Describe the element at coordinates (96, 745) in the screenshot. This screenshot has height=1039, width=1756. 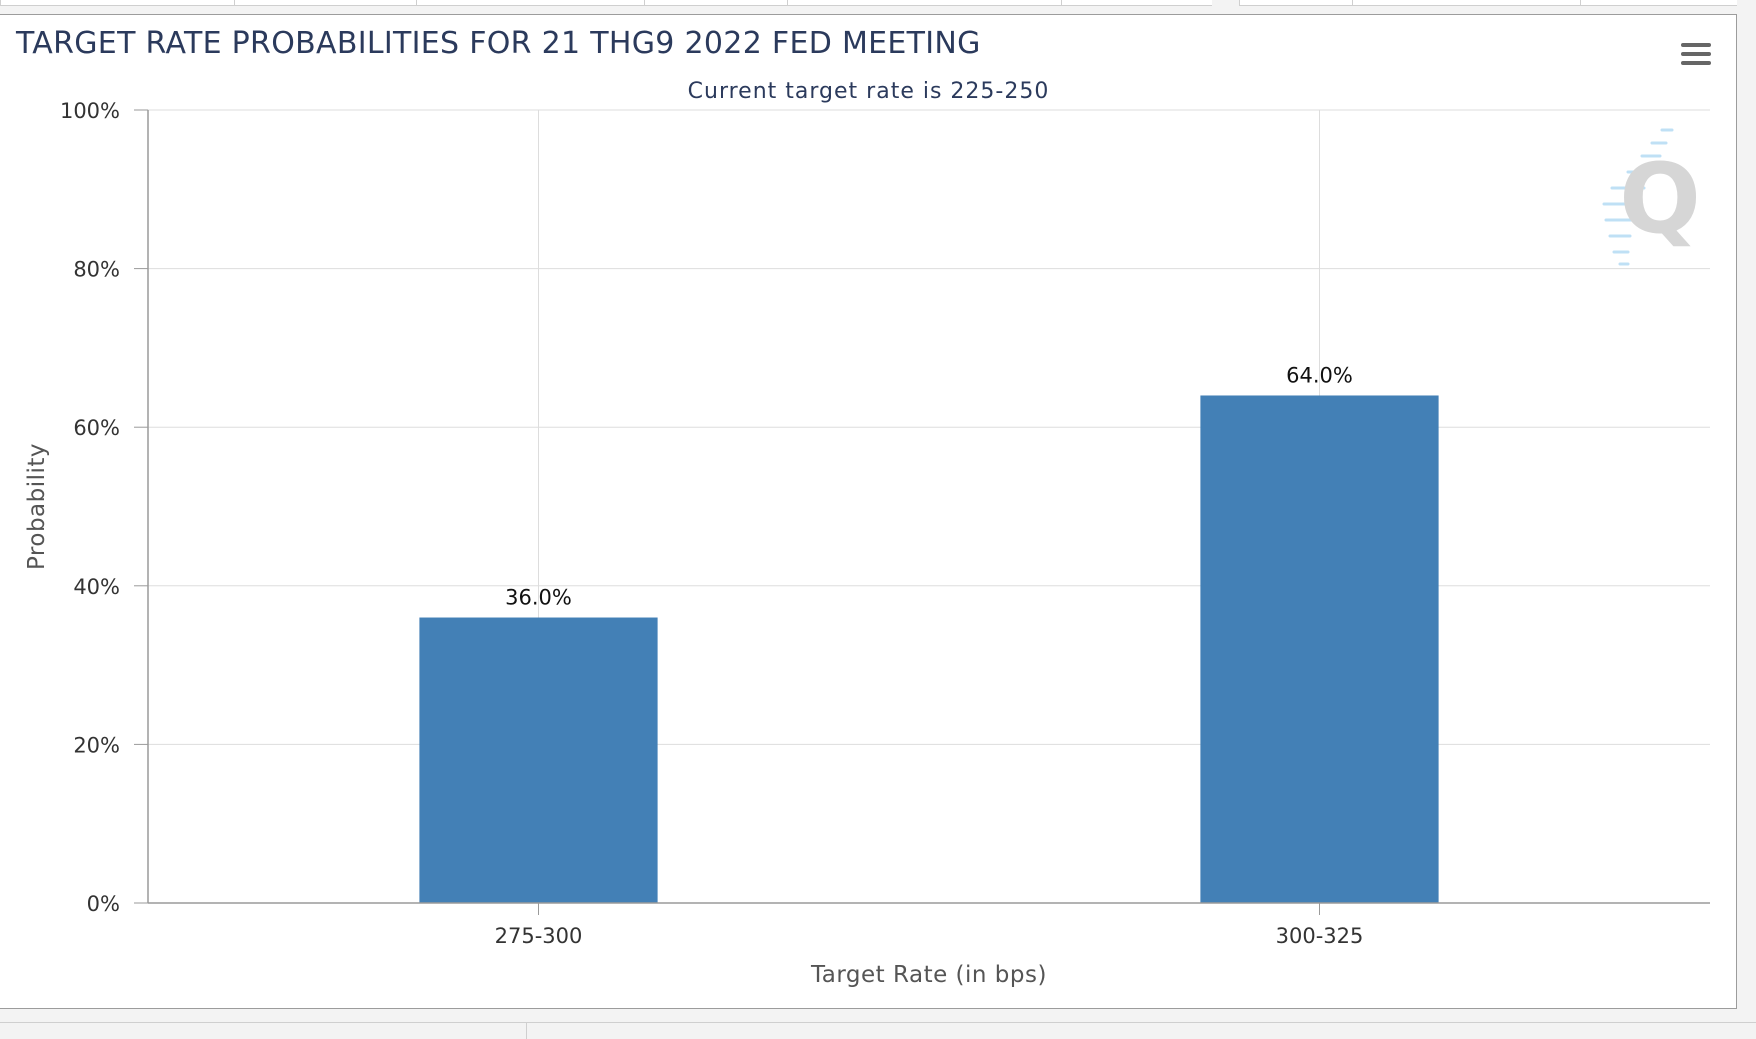
I see `y-tick-label: 20%` at that location.